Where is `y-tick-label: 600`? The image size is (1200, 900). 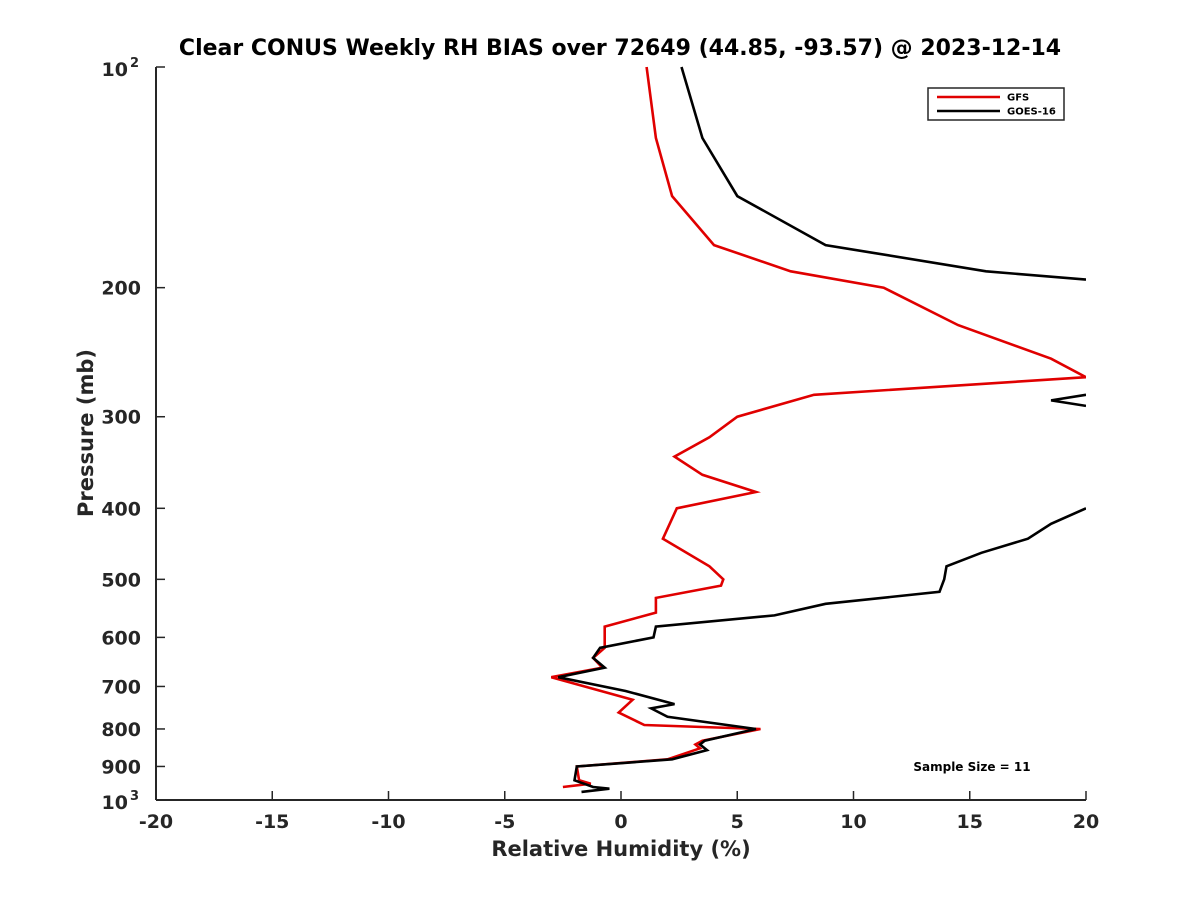 y-tick-label: 600 is located at coordinates (121, 638).